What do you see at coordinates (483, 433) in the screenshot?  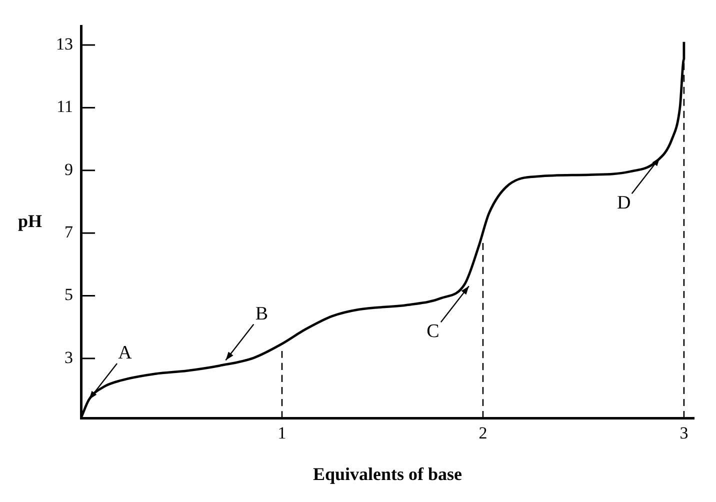 I see `x-tick-label: 2` at bounding box center [483, 433].